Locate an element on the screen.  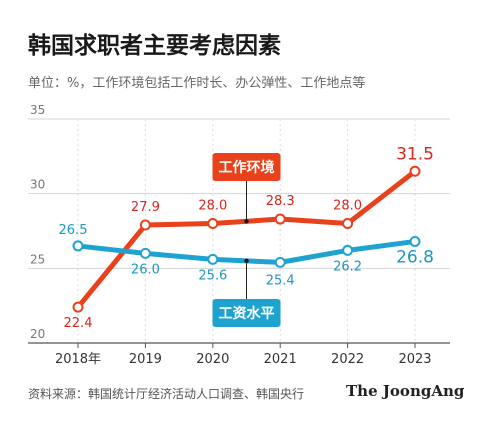
legend-wage-level-box is located at coordinates (246, 313).